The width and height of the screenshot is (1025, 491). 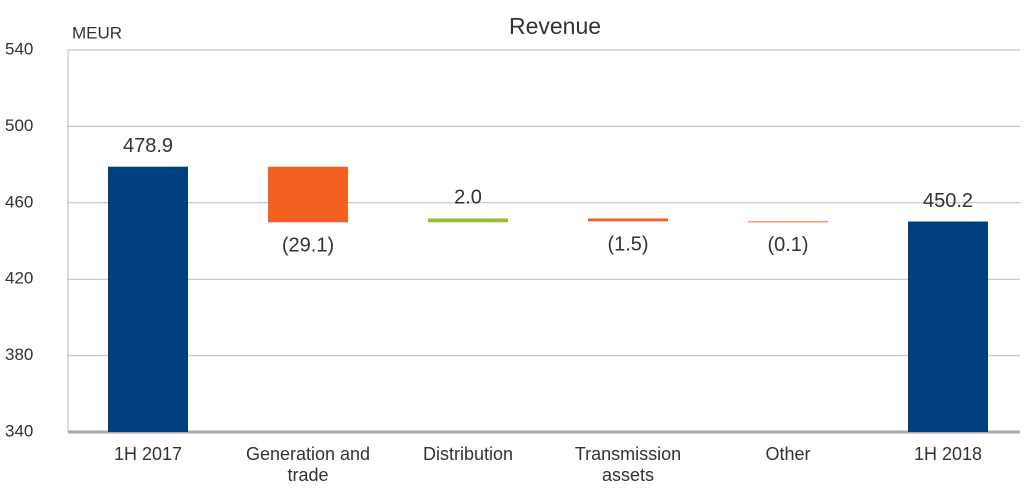 I want to click on chart-title: Revenue, so click(x=555, y=26).